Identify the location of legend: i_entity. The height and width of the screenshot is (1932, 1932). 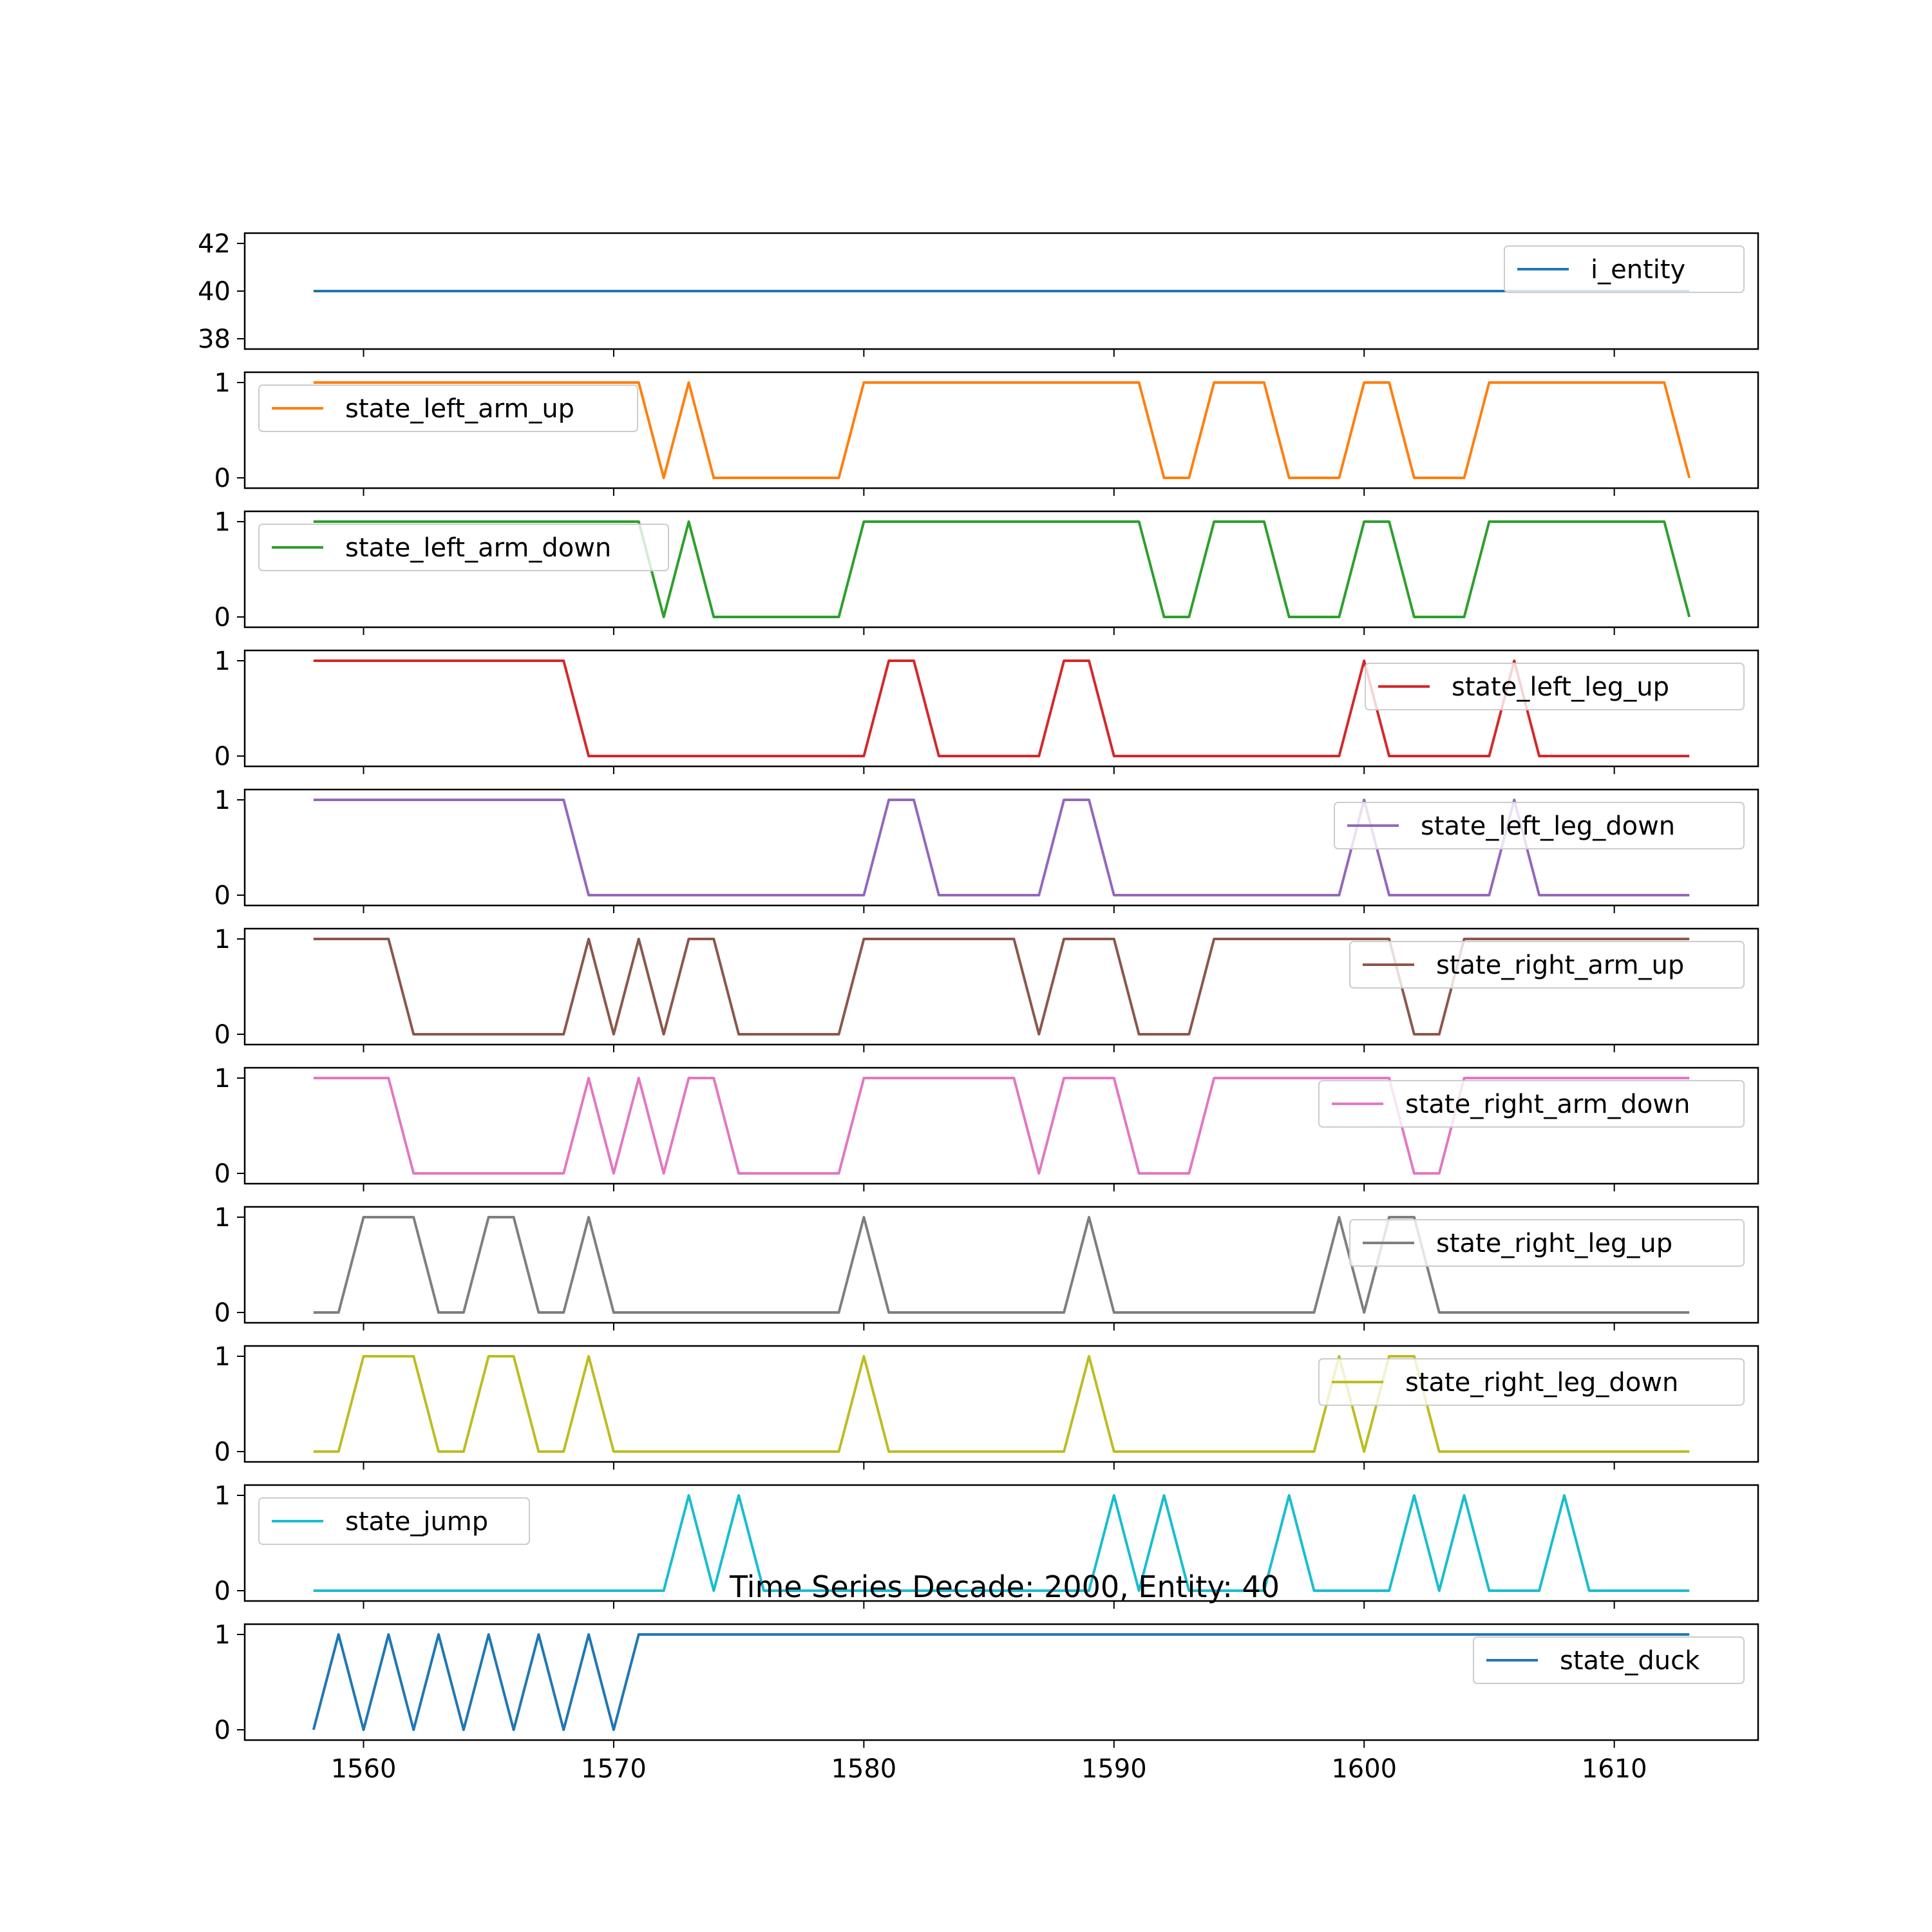
(1624, 269).